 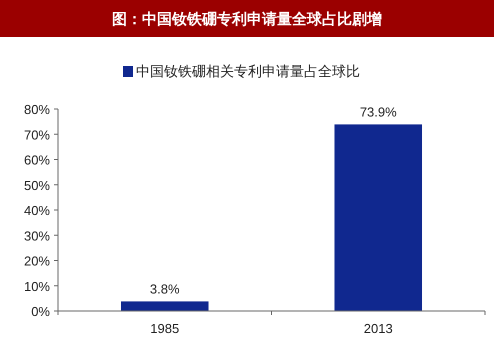 I want to click on chart-title: 图：中国钕铁硼专利申请量全球占比剧增, so click(x=247, y=19).